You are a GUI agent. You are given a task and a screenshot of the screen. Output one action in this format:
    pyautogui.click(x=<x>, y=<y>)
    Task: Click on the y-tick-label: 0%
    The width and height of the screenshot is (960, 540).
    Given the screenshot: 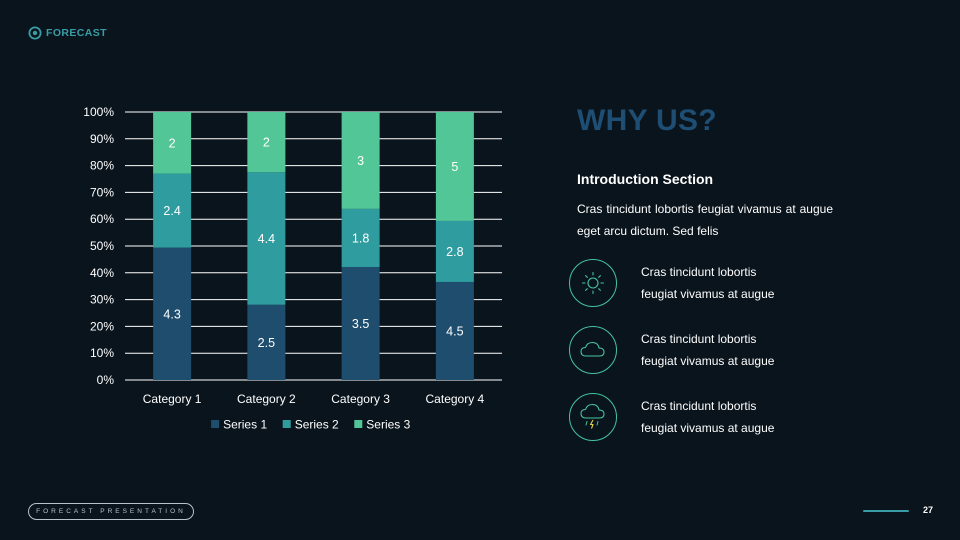 What is the action you would take?
    pyautogui.click(x=106, y=380)
    